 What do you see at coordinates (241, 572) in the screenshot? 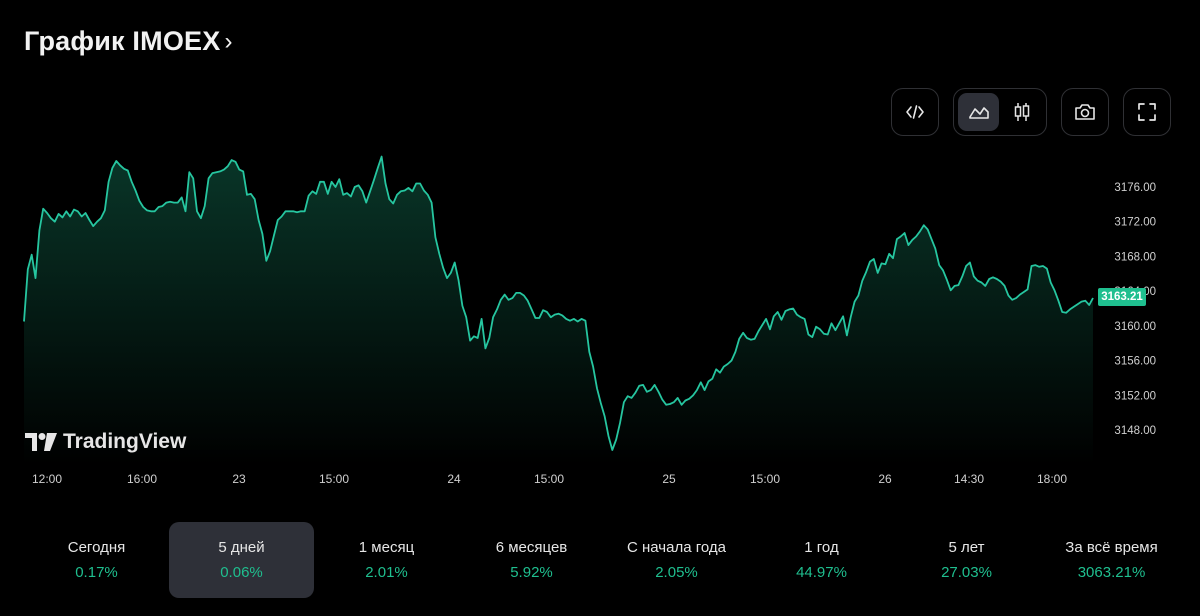
I see `period-change-value: 0.06%` at bounding box center [241, 572].